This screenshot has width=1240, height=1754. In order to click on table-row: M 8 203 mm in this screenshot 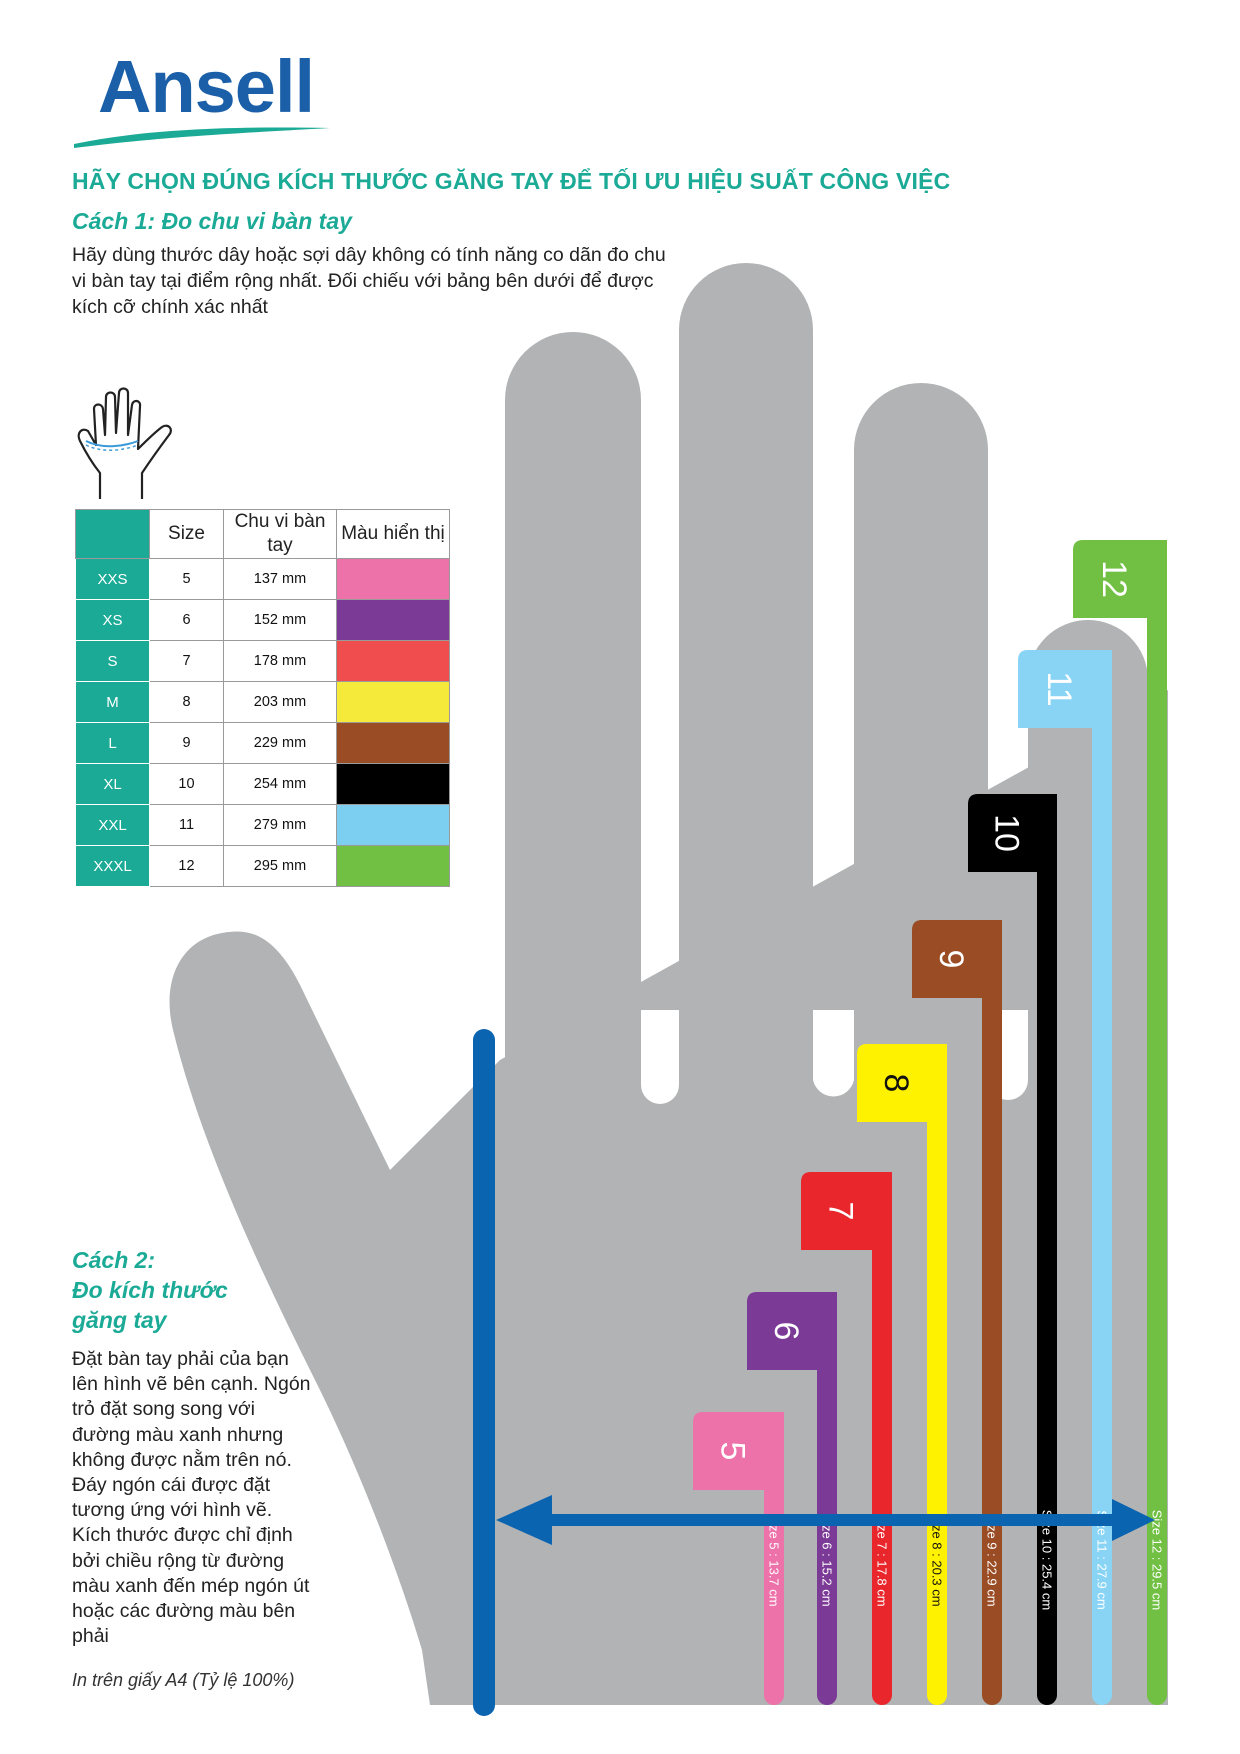, I will do `click(262, 702)`.